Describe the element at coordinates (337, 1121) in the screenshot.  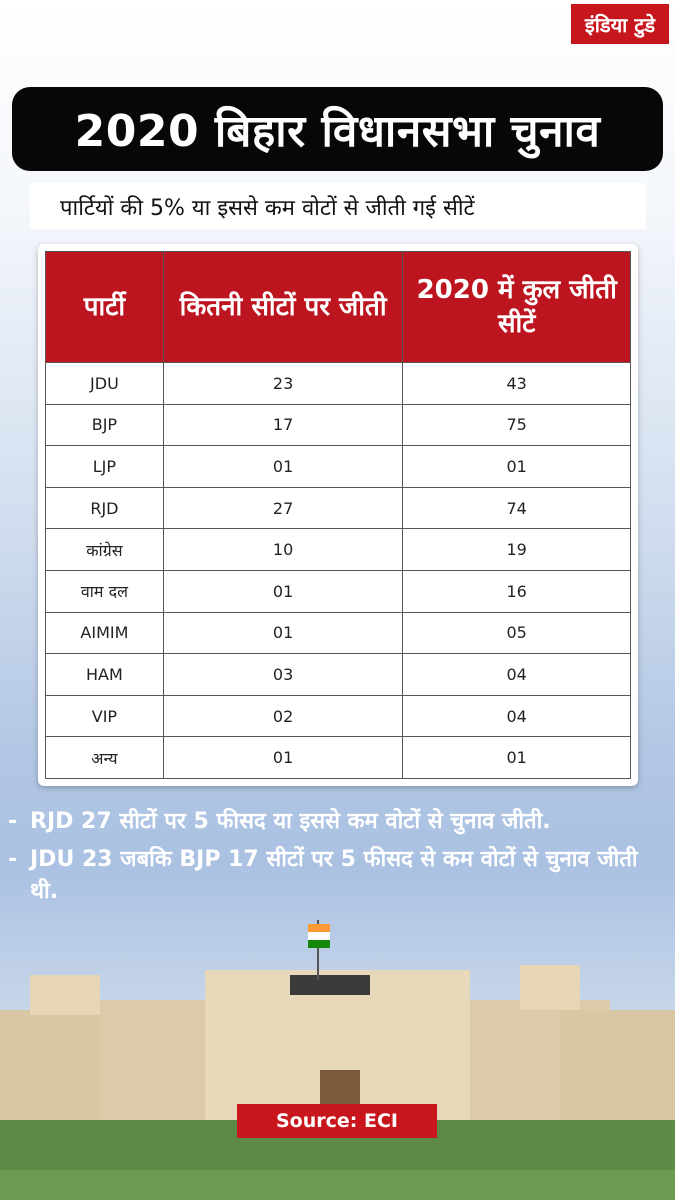
I see `source-label: Source: ECI` at that location.